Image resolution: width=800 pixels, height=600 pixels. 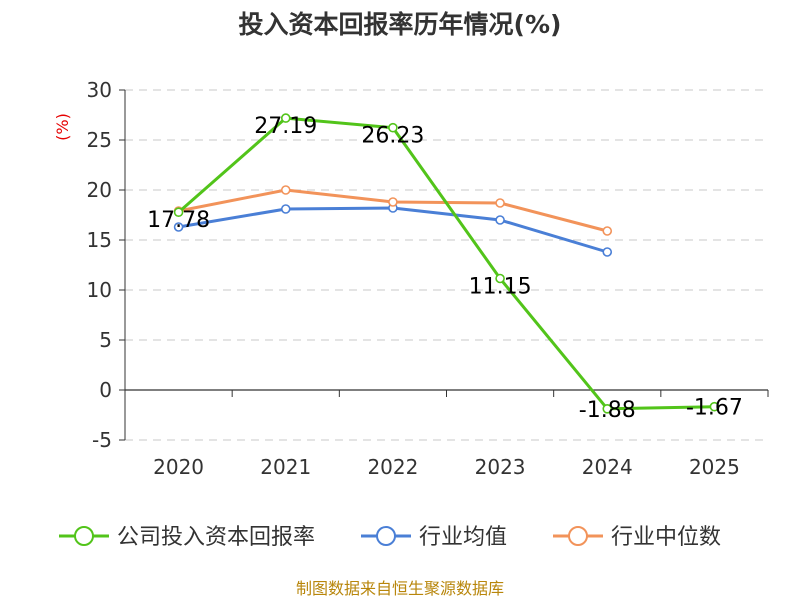 What do you see at coordinates (102, 440) in the screenshot?
I see `y-tick-label: -5` at bounding box center [102, 440].